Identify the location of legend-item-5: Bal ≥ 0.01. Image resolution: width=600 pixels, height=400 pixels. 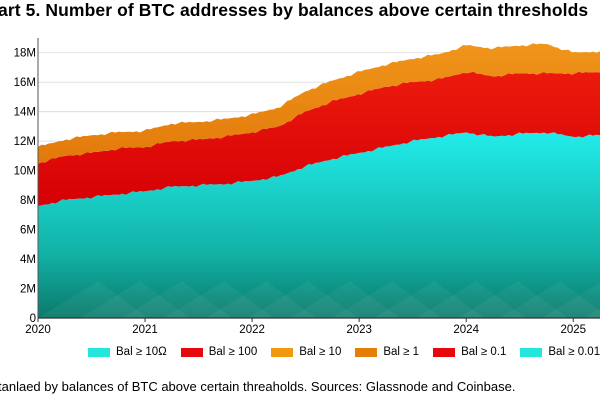
(560, 352).